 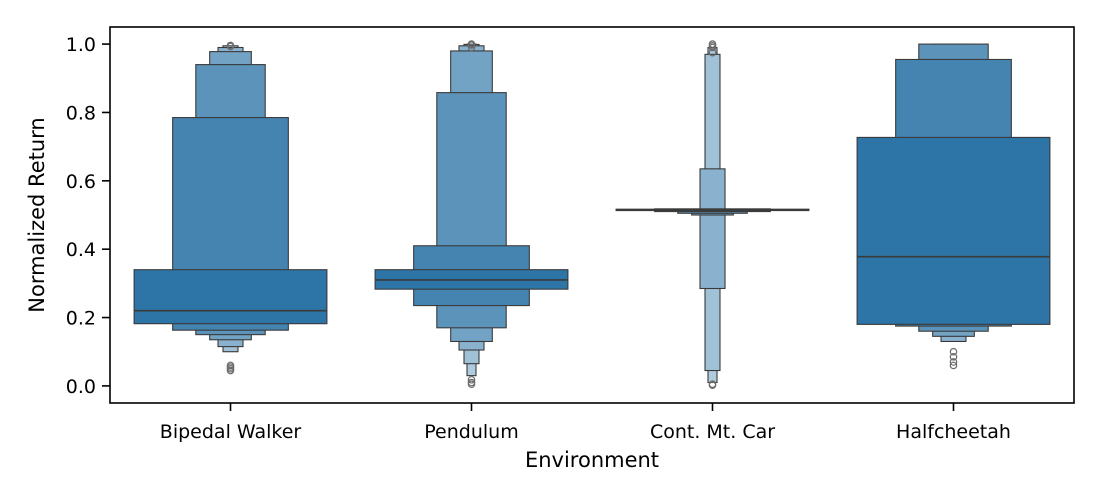 What do you see at coordinates (592, 460) in the screenshot?
I see `x-axis-title: Environment` at bounding box center [592, 460].